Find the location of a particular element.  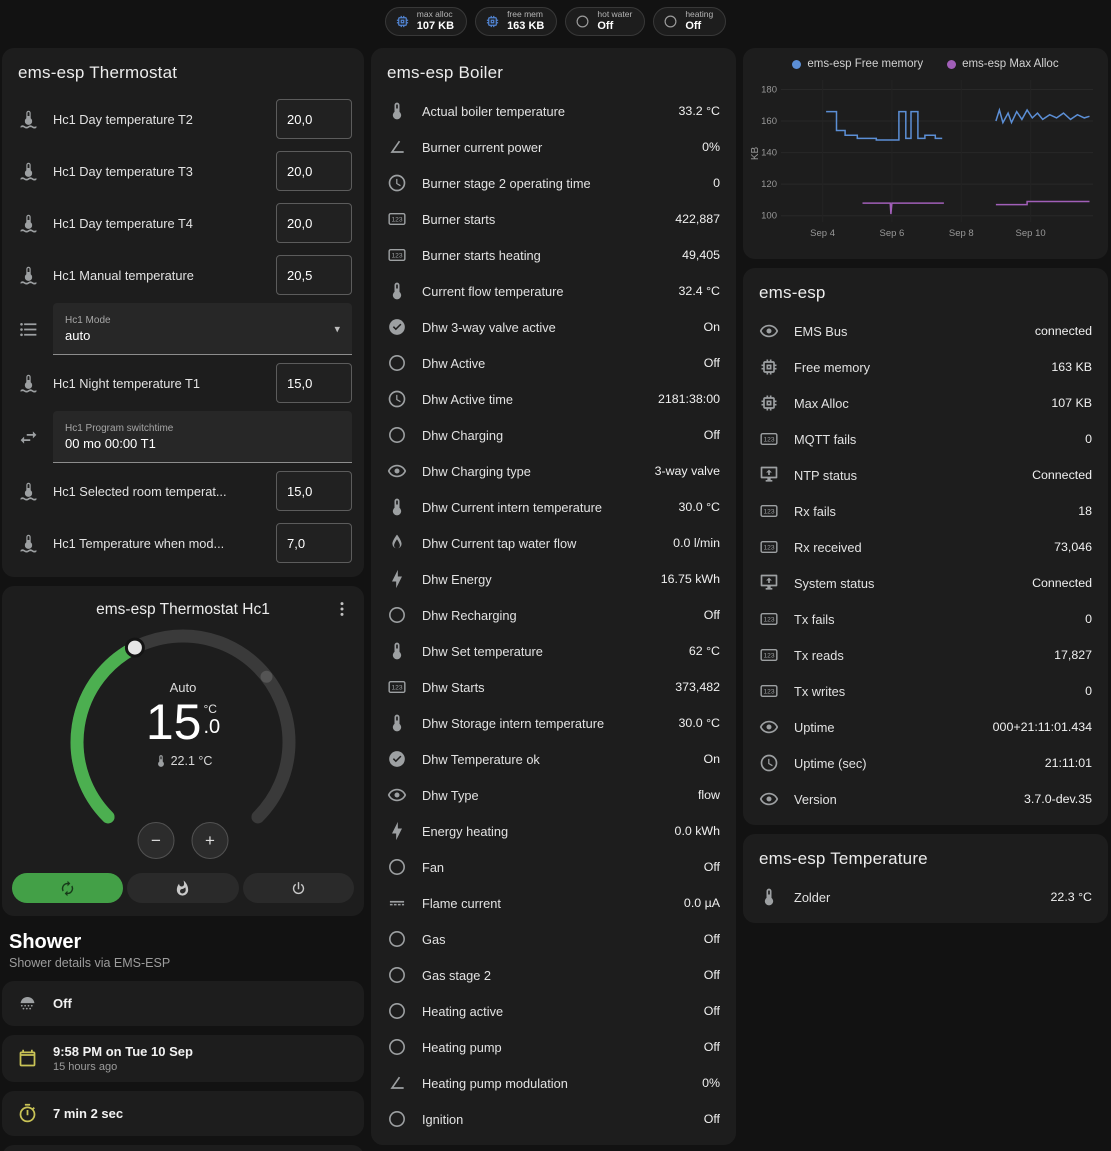

entity-label: Rx fails is located at coordinates (815, 511).